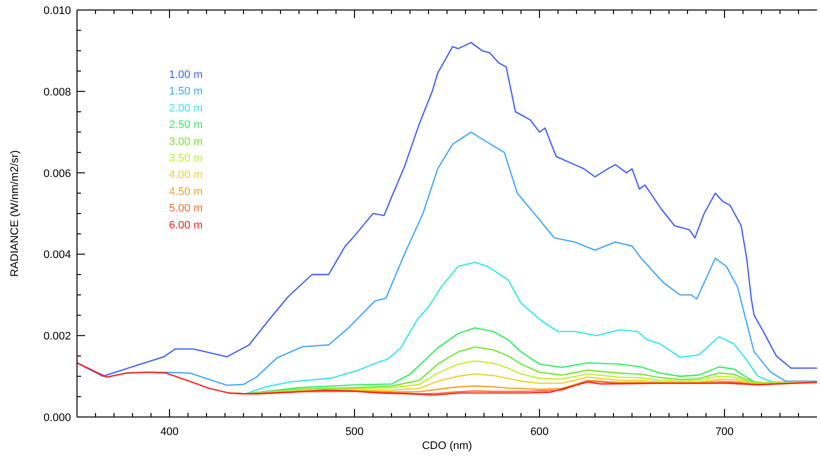 The width and height of the screenshot is (820, 456). Describe the element at coordinates (186, 75) in the screenshot. I see `text: 1.00 m` at that location.